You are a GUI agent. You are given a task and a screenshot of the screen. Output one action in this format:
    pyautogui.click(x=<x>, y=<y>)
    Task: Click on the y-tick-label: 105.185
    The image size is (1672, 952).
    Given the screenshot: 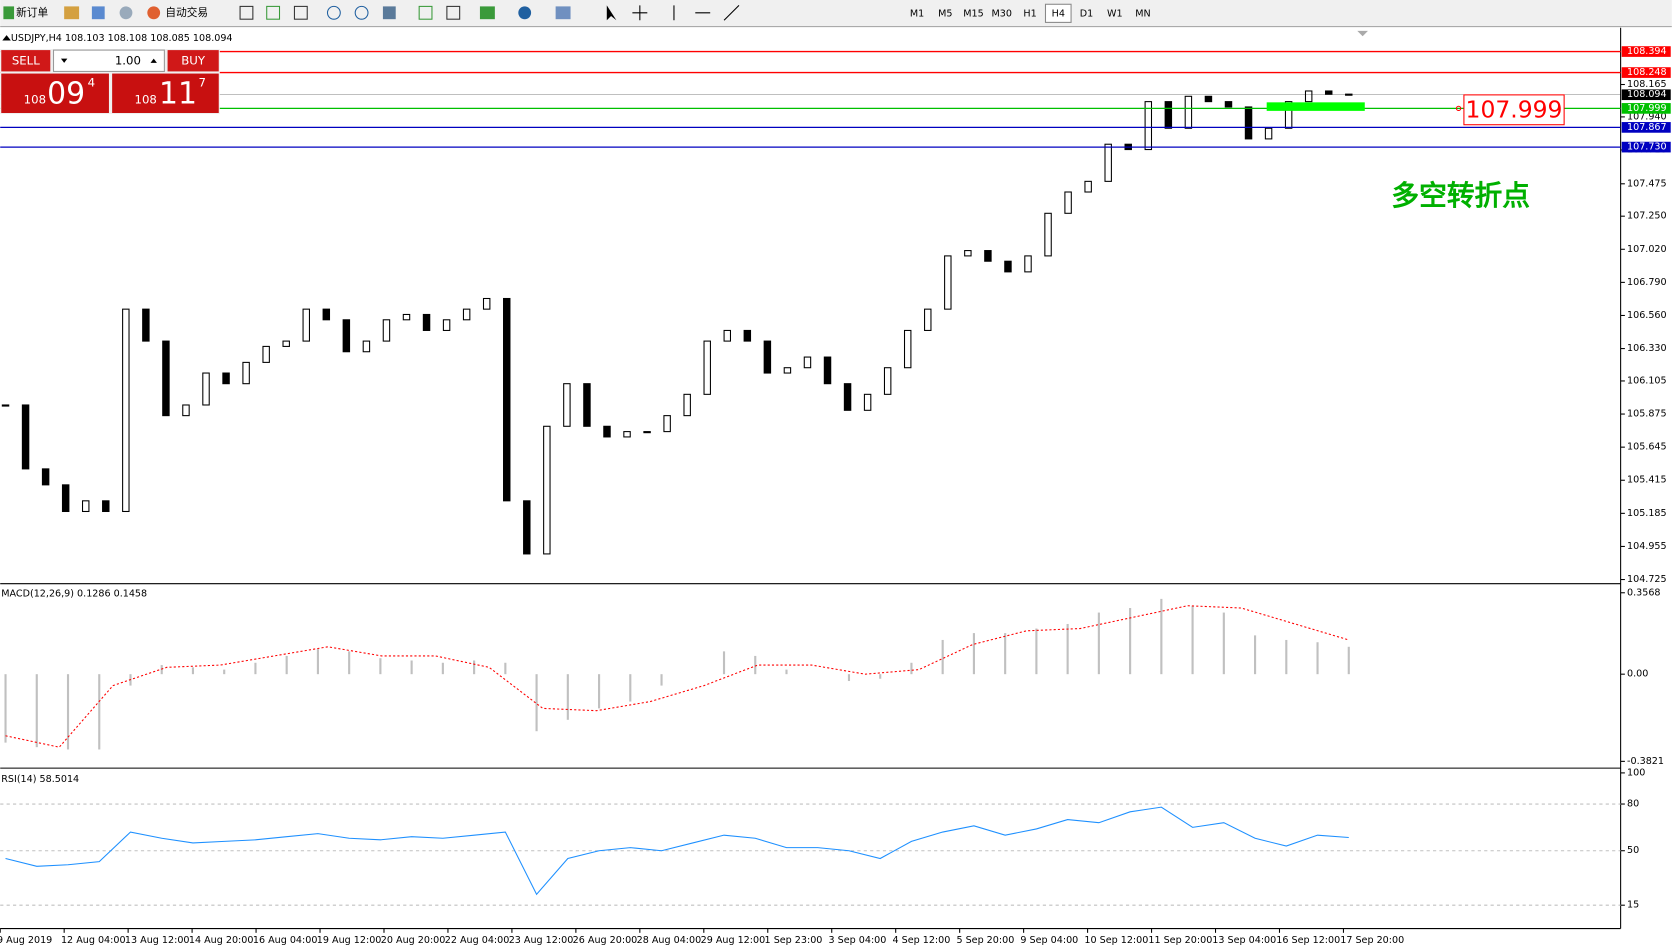 What is the action you would take?
    pyautogui.click(x=1647, y=513)
    